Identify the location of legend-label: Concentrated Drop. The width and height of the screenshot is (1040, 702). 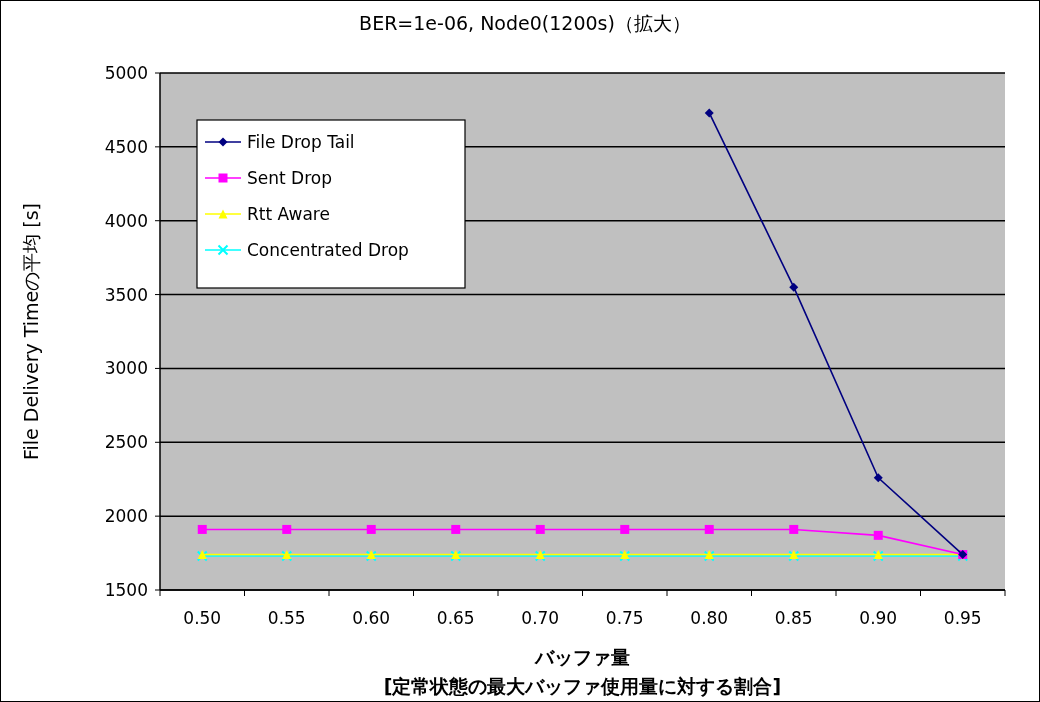
(328, 250).